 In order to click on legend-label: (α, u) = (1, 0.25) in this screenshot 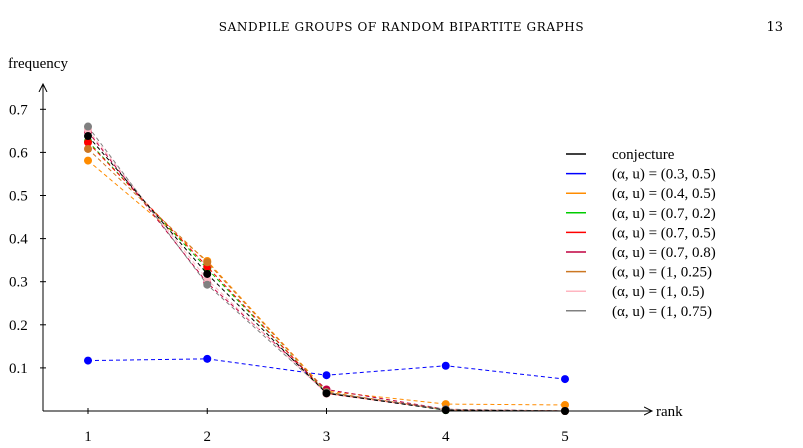, I will do `click(662, 273)`.